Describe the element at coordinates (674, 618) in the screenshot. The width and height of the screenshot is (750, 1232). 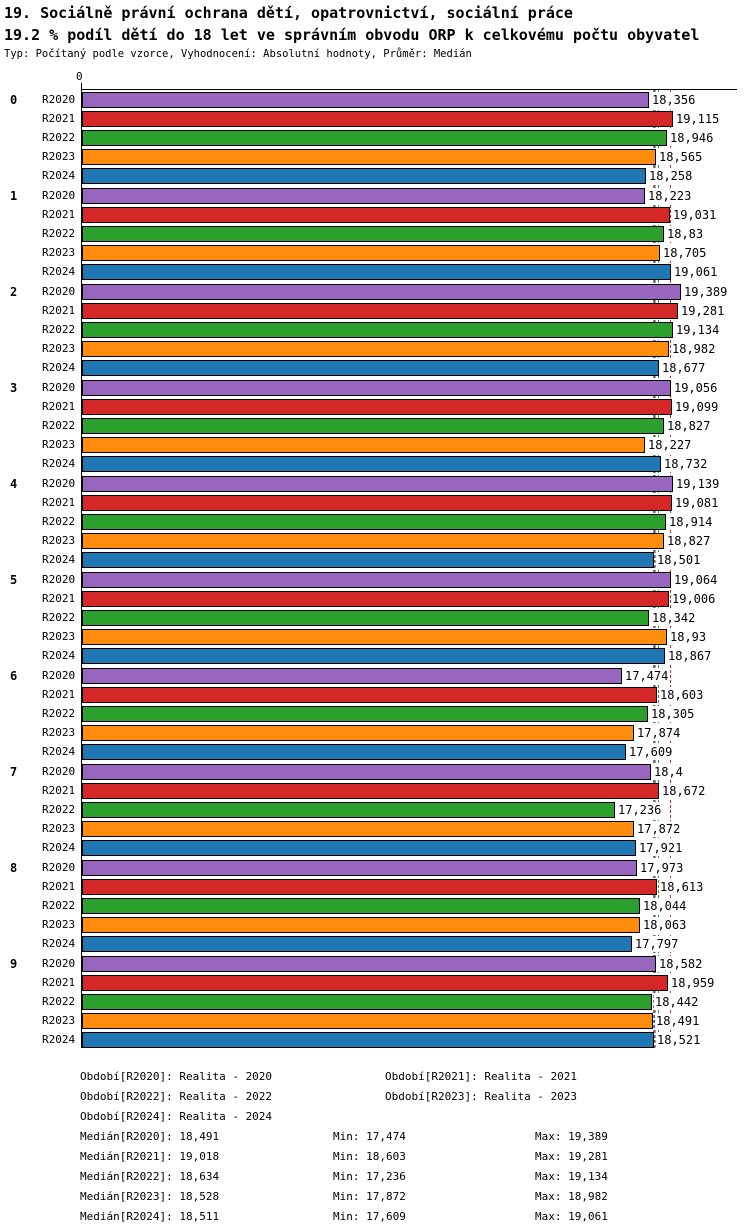
I see `value-label: 18,342` at that location.